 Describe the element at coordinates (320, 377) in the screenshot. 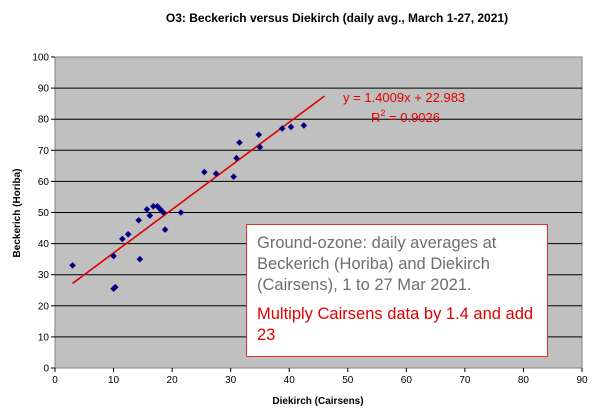

I see `x-tick-labels: 0 10 20 30 40 50 60 70 80 90` at that location.